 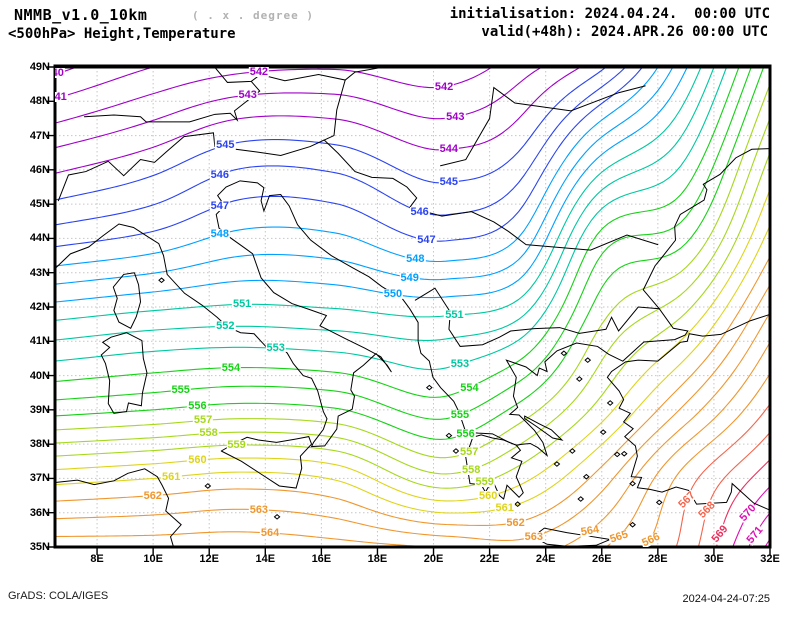 I want to click on x-tick-label: 8E, so click(x=97, y=559).